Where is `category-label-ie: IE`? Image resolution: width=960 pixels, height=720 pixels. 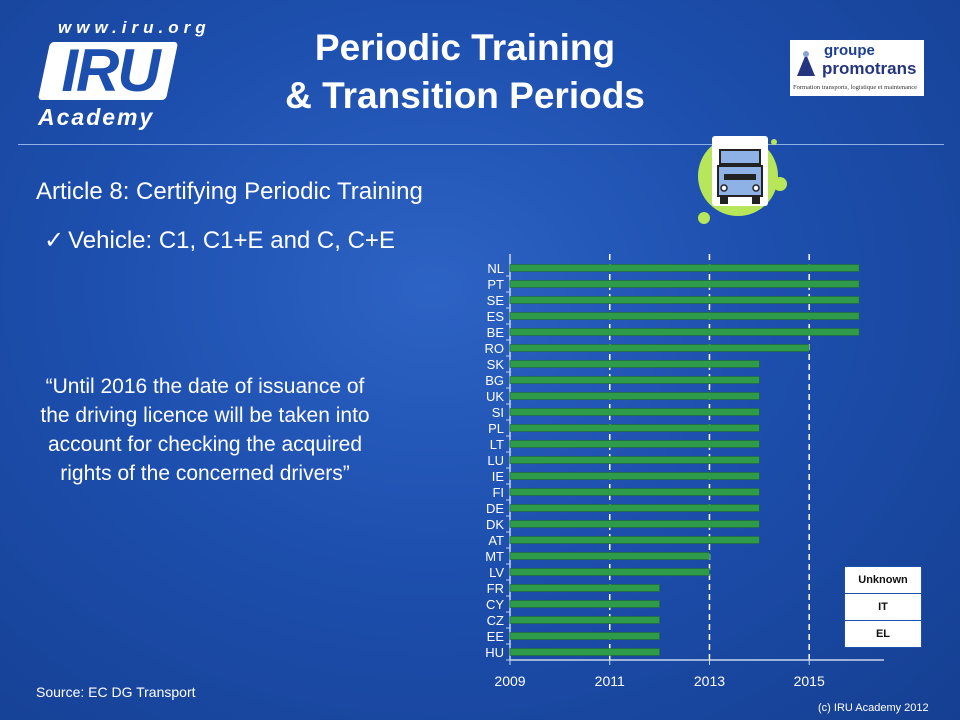 category-label-ie: IE is located at coordinates (498, 476).